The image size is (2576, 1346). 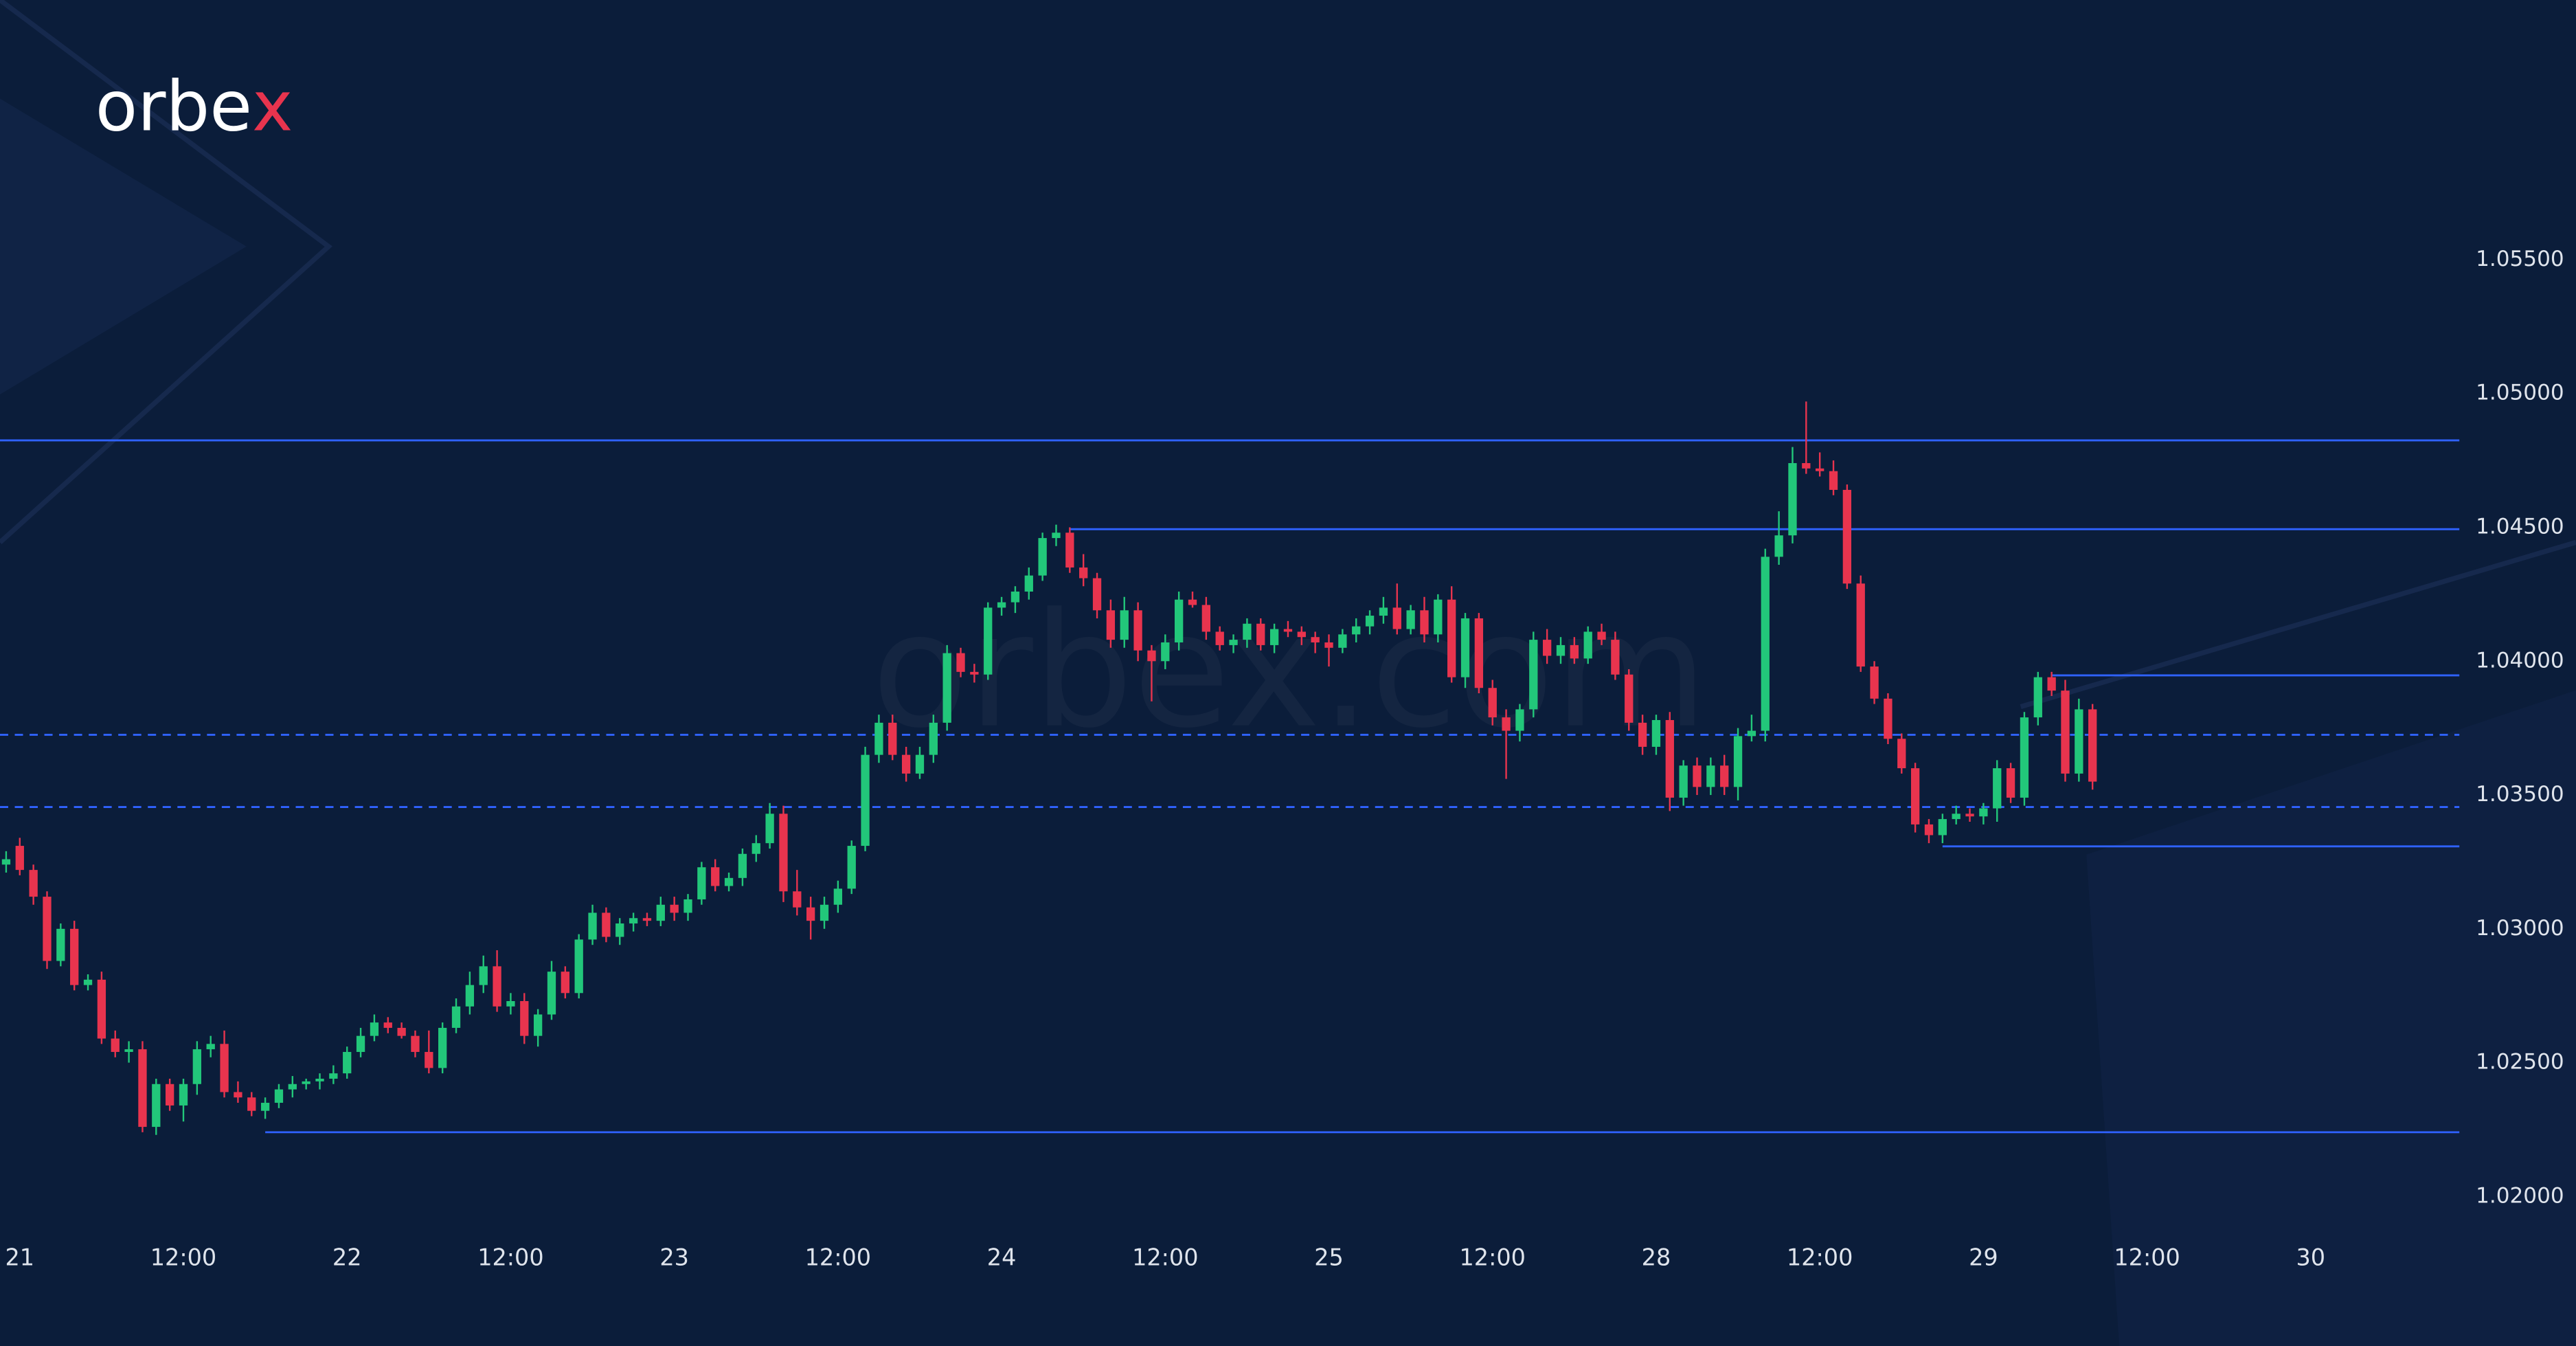 What do you see at coordinates (19, 1257) in the screenshot?
I see `x-tick-label: 21` at bounding box center [19, 1257].